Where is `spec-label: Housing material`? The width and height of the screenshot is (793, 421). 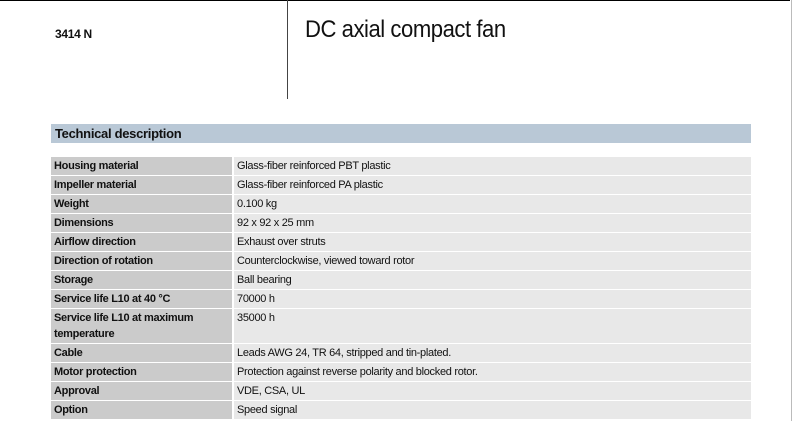
spec-label: Housing material is located at coordinates (141, 166).